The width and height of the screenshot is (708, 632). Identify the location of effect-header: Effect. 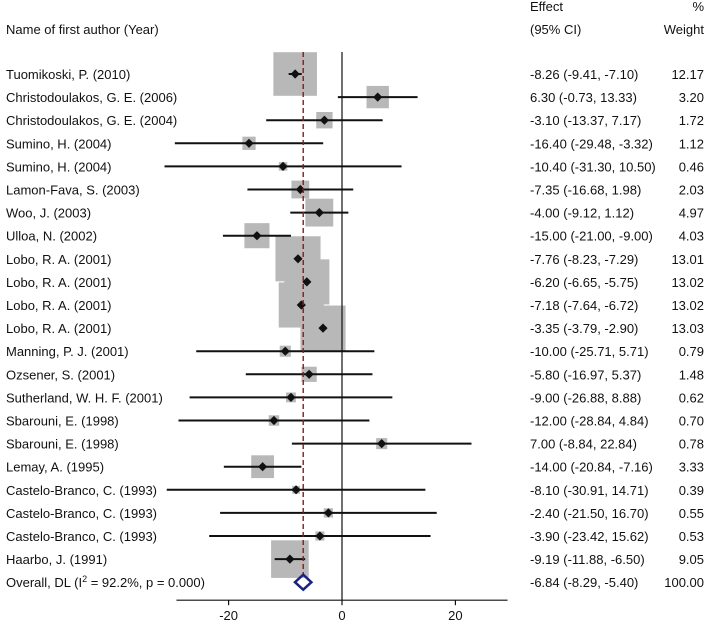
(546, 7).